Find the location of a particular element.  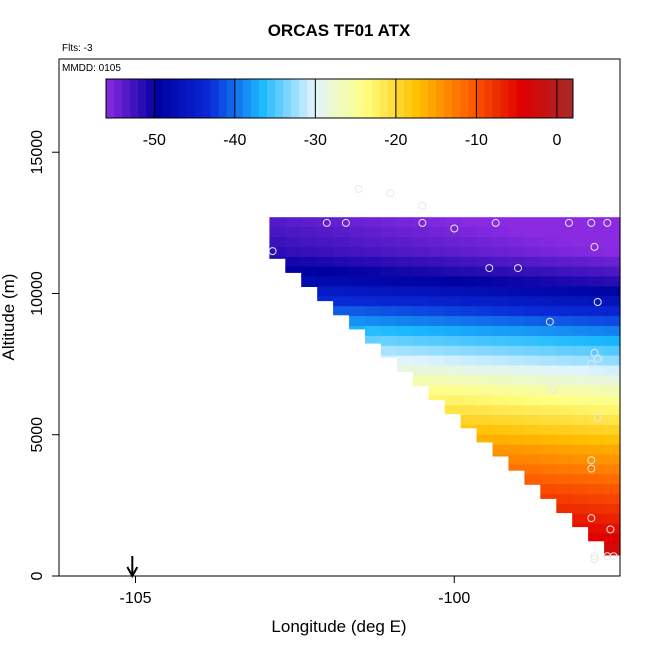

chart-title: ORCAS TF01 ATX is located at coordinates (339, 30).